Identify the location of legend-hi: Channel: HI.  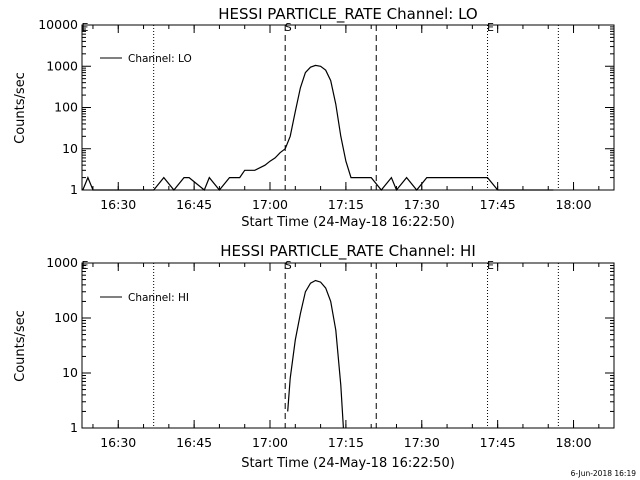
(144, 298).